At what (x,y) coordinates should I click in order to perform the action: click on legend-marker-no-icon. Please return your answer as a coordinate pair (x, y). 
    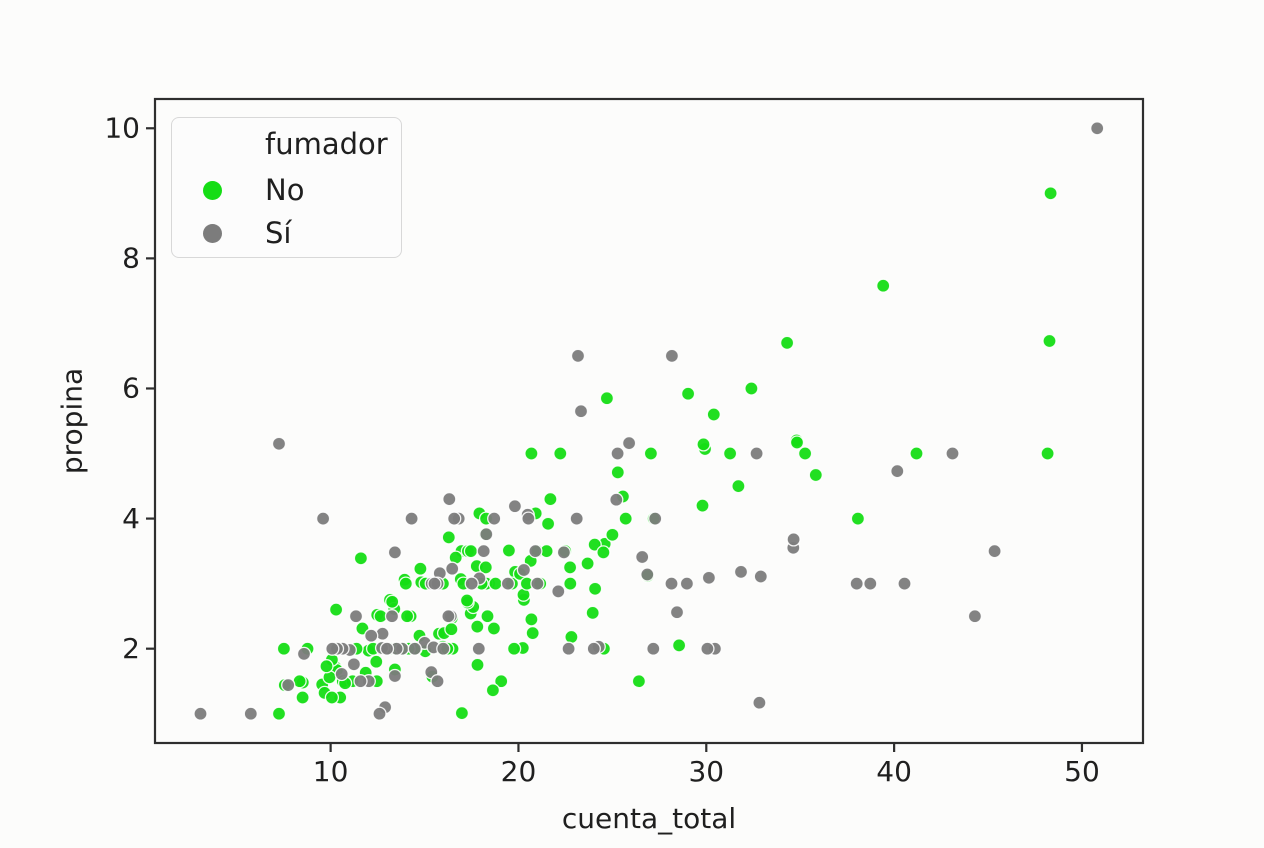
    Looking at the image, I should click on (212, 190).